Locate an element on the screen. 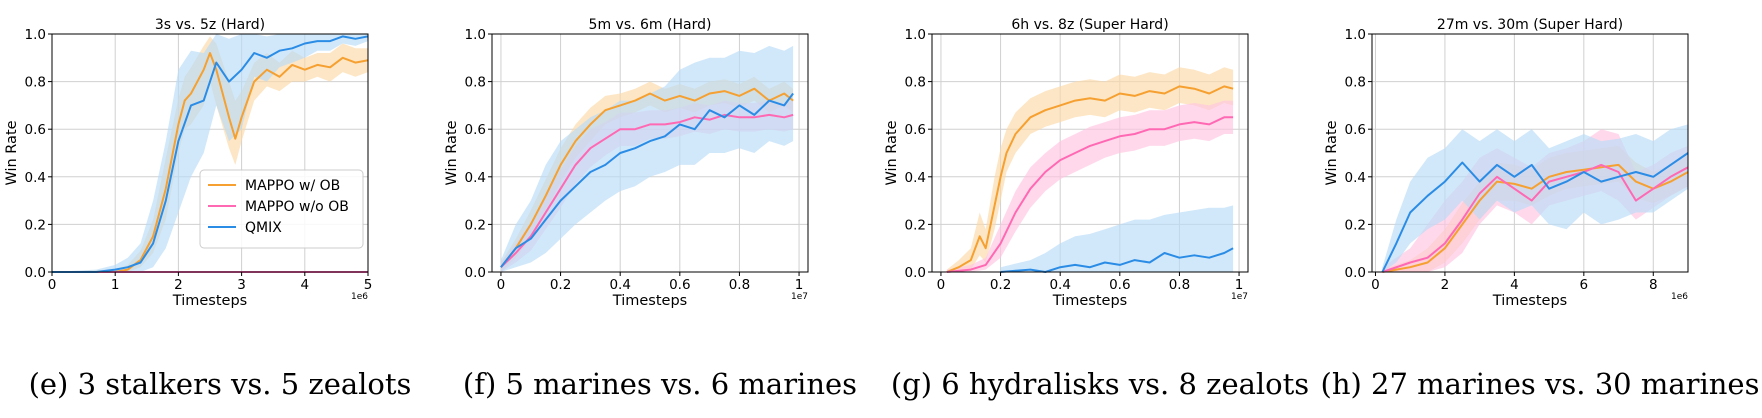  legend-label: QMIX is located at coordinates (263, 228).